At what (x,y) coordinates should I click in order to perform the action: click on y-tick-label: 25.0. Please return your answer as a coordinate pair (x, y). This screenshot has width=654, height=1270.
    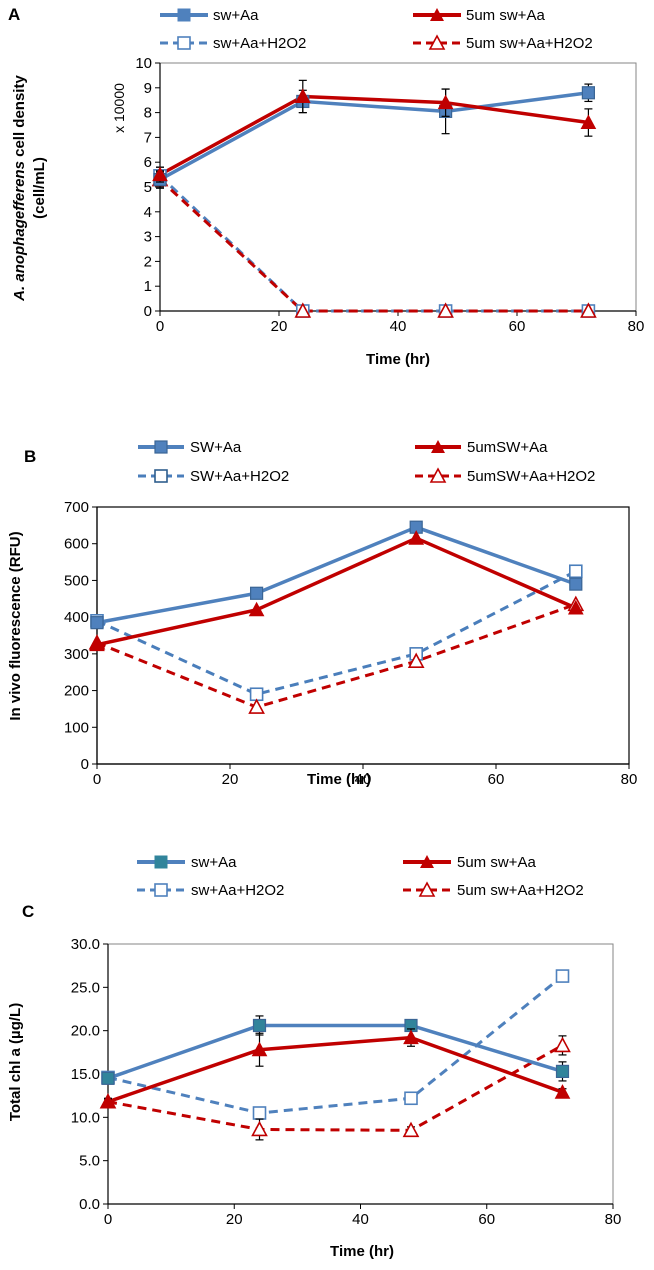
    Looking at the image, I should click on (85, 987).